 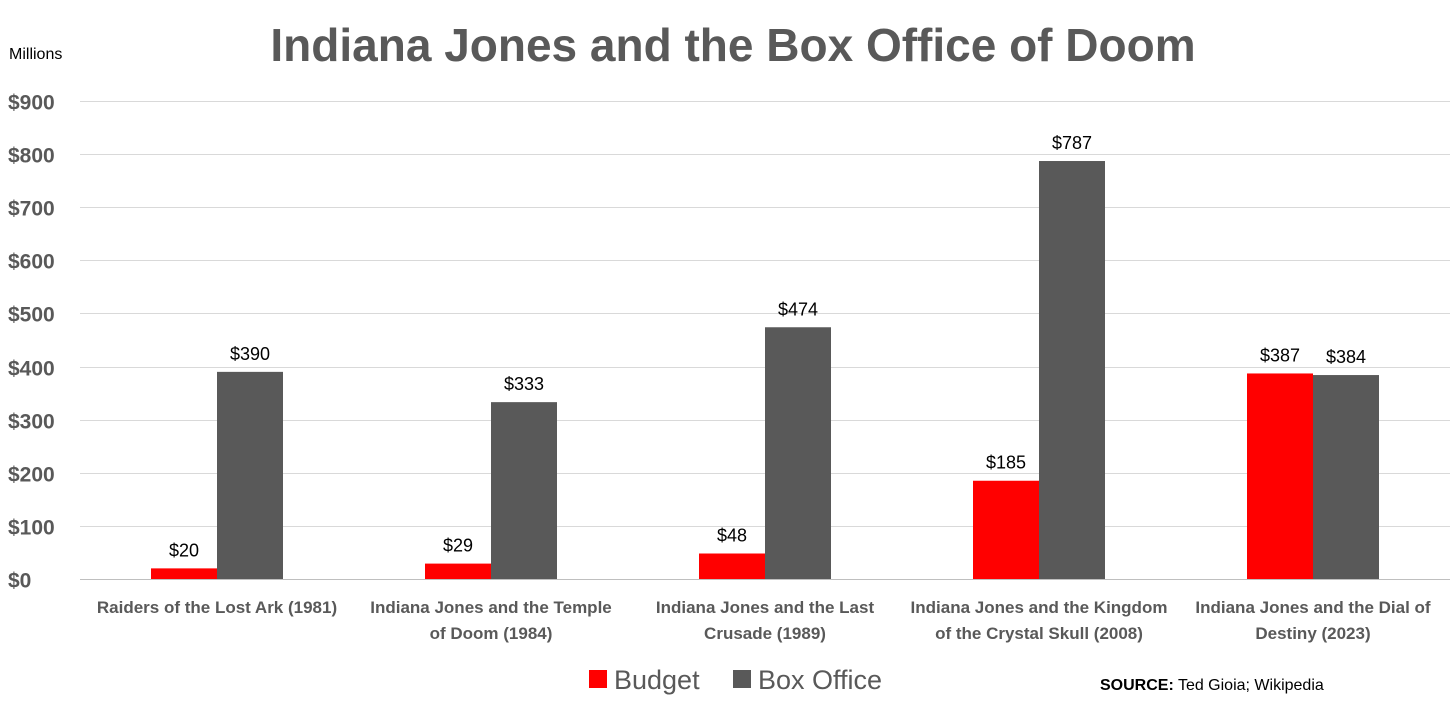 I want to click on y-axis-ticks: $0 $100 $200 $300 $400 $500 $600 $700 $800 $900, so click(x=31, y=342).